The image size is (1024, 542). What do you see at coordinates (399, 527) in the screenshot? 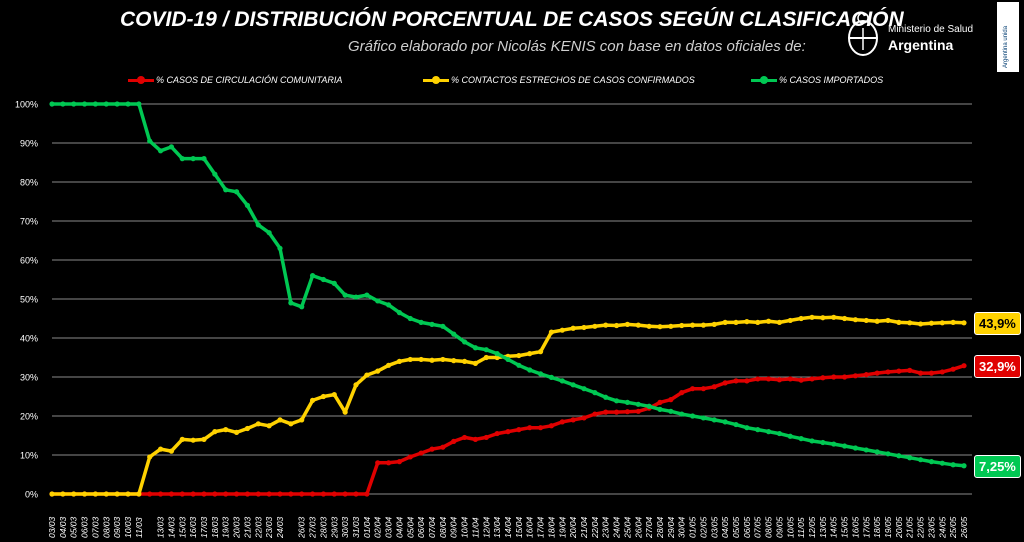
I see `x-tick-label: 04/04` at bounding box center [399, 527].